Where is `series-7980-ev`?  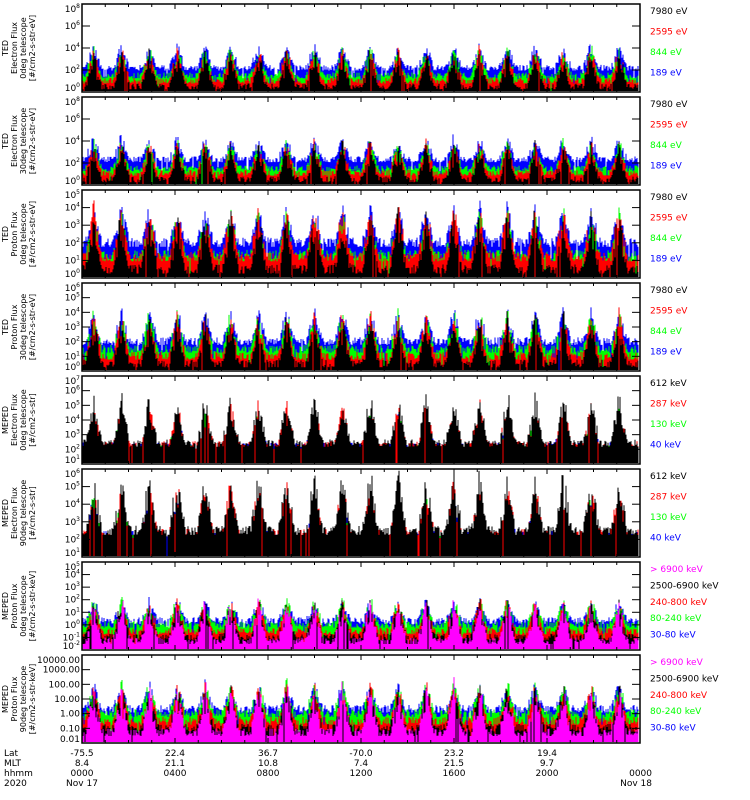
series-7980-ev is located at coordinates (360, 162).